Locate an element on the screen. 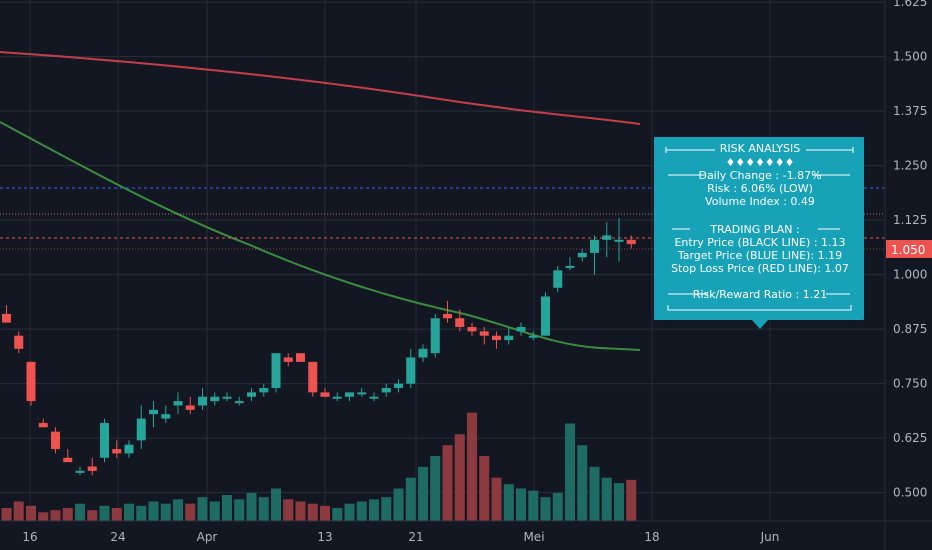 The height and width of the screenshot is (550, 932). risk-reward-text: Risk/Reward Ratio : 1.21 is located at coordinates (760, 294).